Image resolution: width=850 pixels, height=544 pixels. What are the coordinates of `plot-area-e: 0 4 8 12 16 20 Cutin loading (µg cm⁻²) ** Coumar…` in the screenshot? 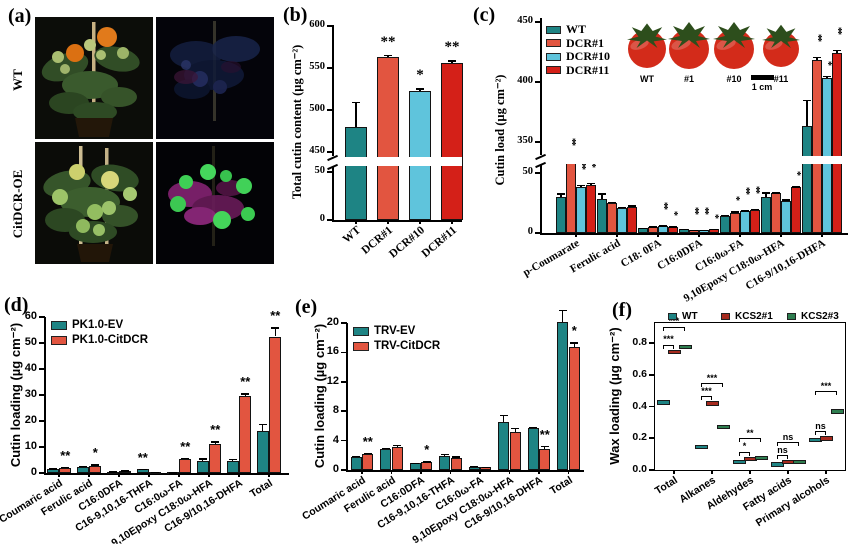 It's located at (442, 426).